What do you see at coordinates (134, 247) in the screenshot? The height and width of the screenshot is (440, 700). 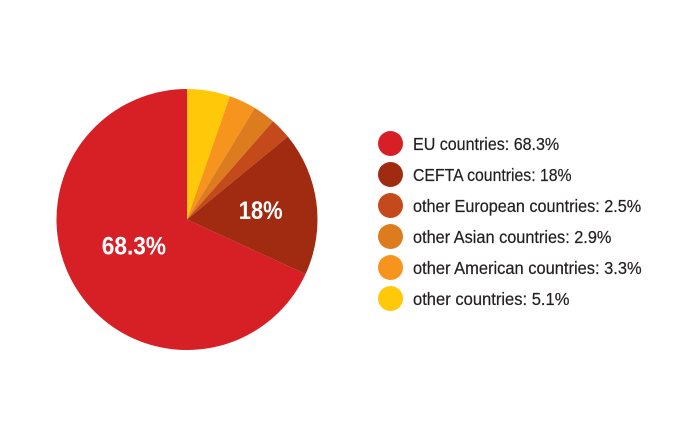 I see `svg-text: 68.3%` at bounding box center [134, 247].